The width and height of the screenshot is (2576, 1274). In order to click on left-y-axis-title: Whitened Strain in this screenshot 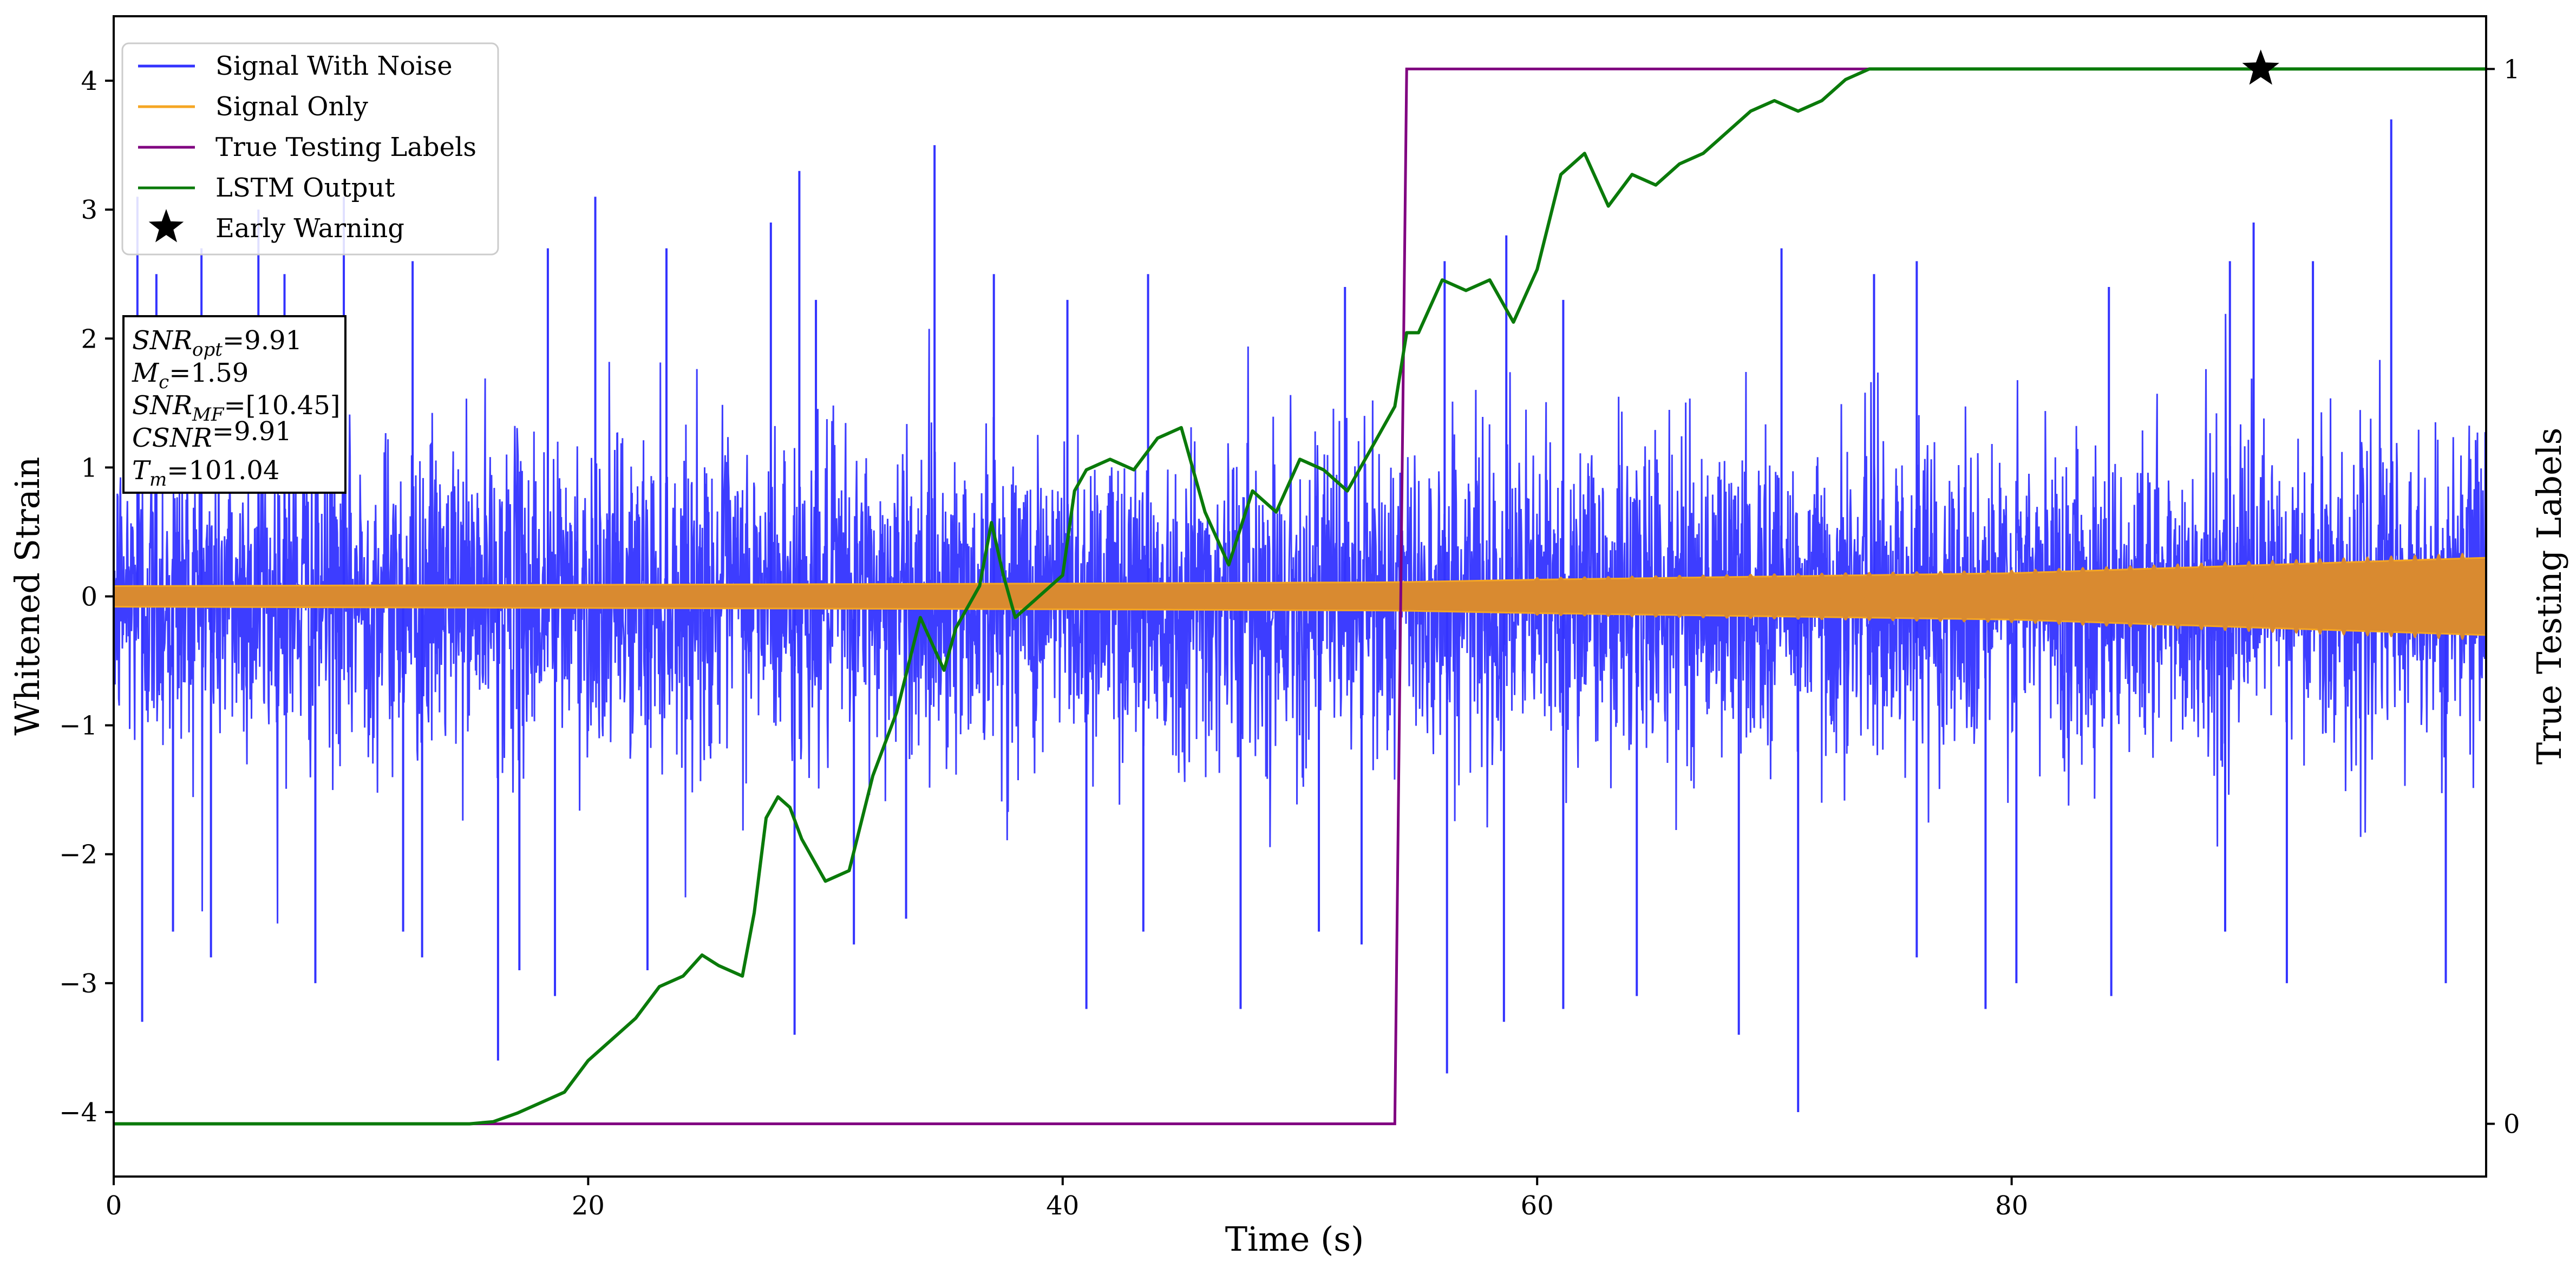, I will do `click(28, 596)`.